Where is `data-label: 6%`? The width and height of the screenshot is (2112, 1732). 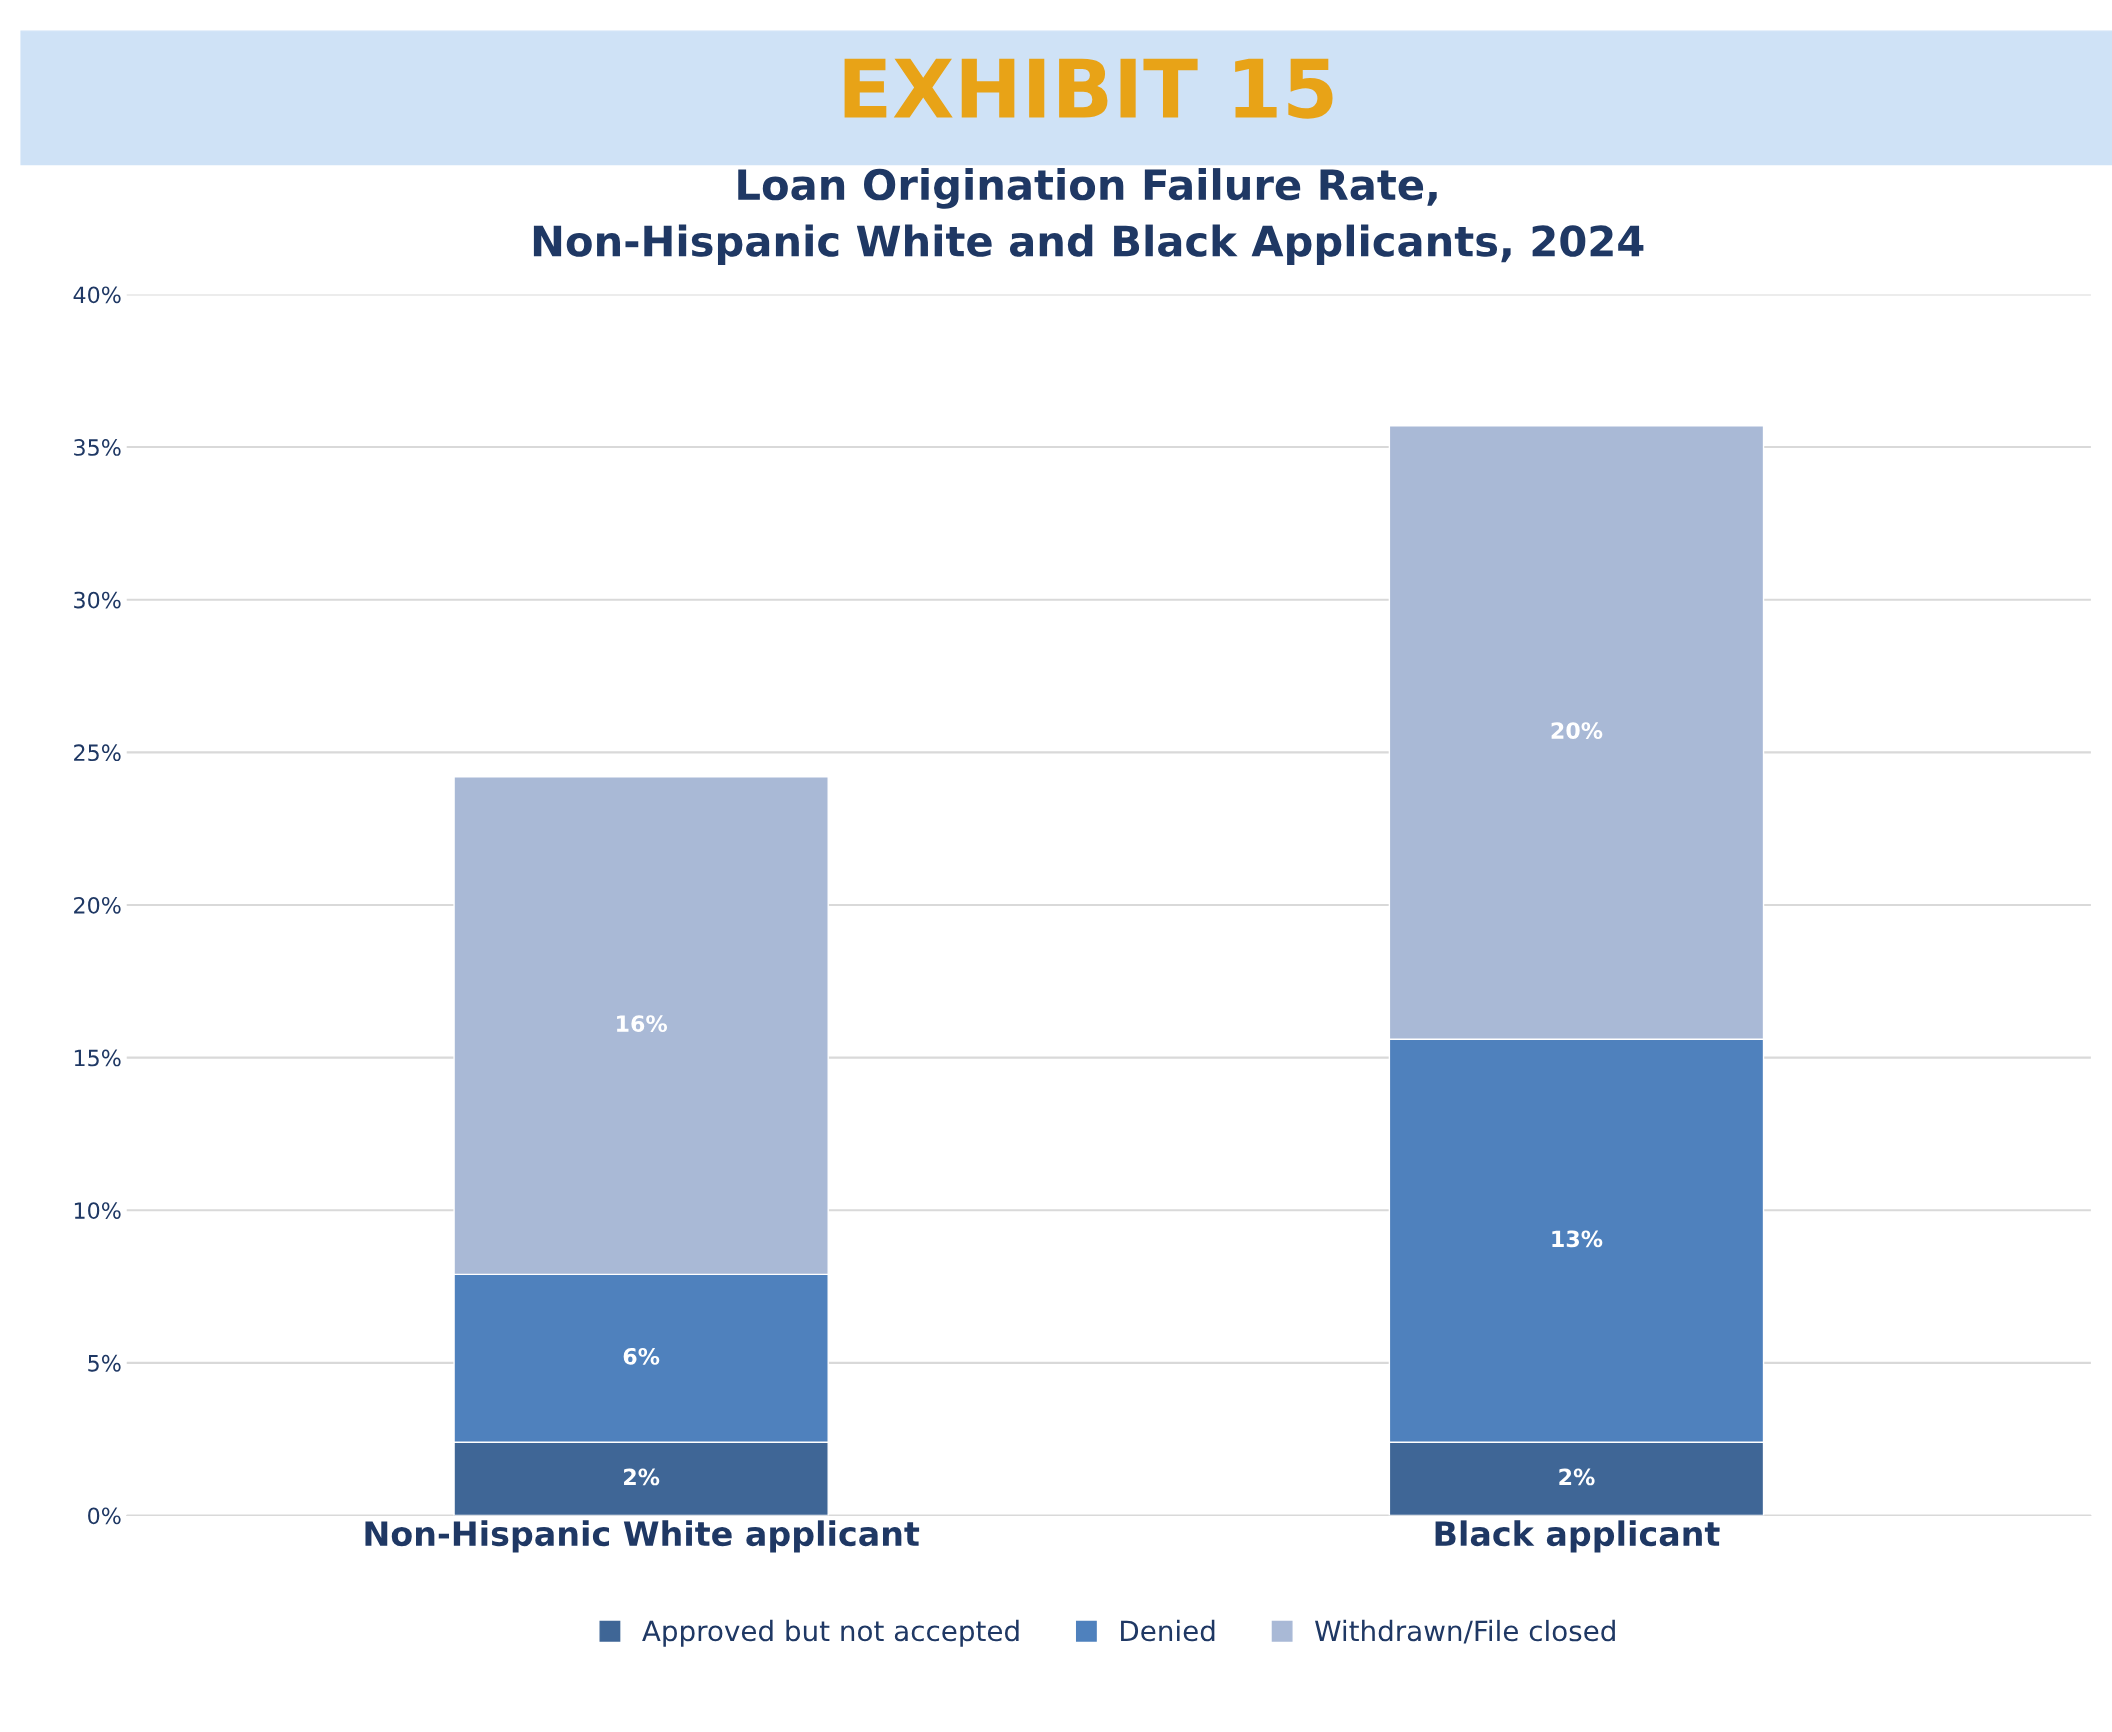 data-label: 6% is located at coordinates (641, 1356).